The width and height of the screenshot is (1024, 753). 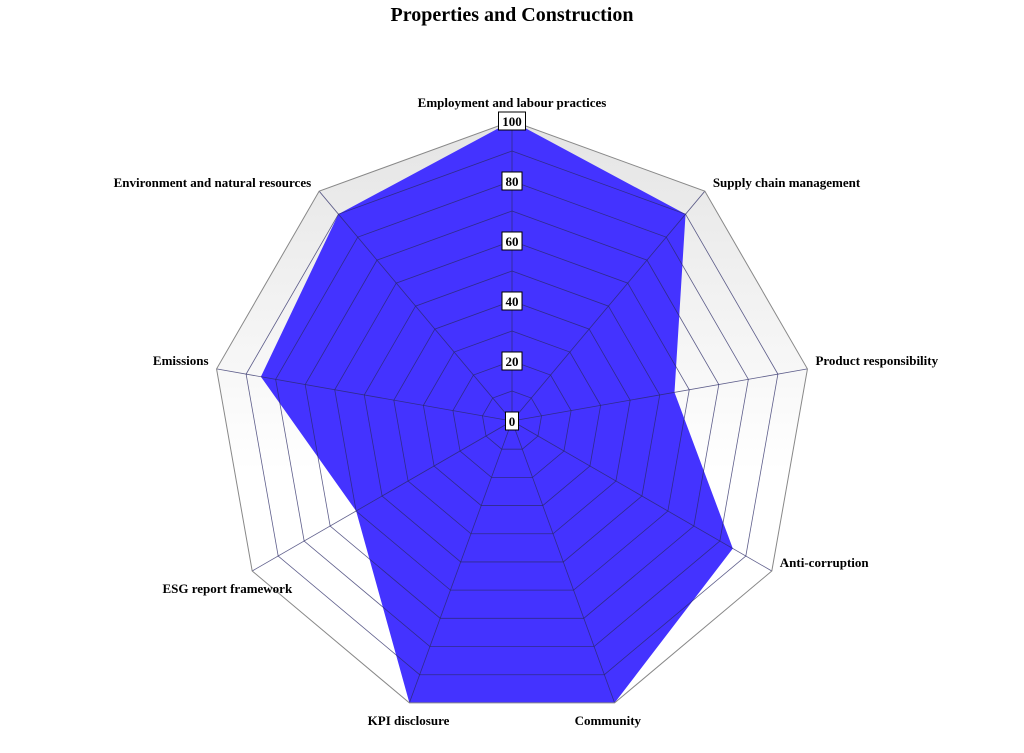 I want to click on tick-label: 80, so click(x=512, y=181).